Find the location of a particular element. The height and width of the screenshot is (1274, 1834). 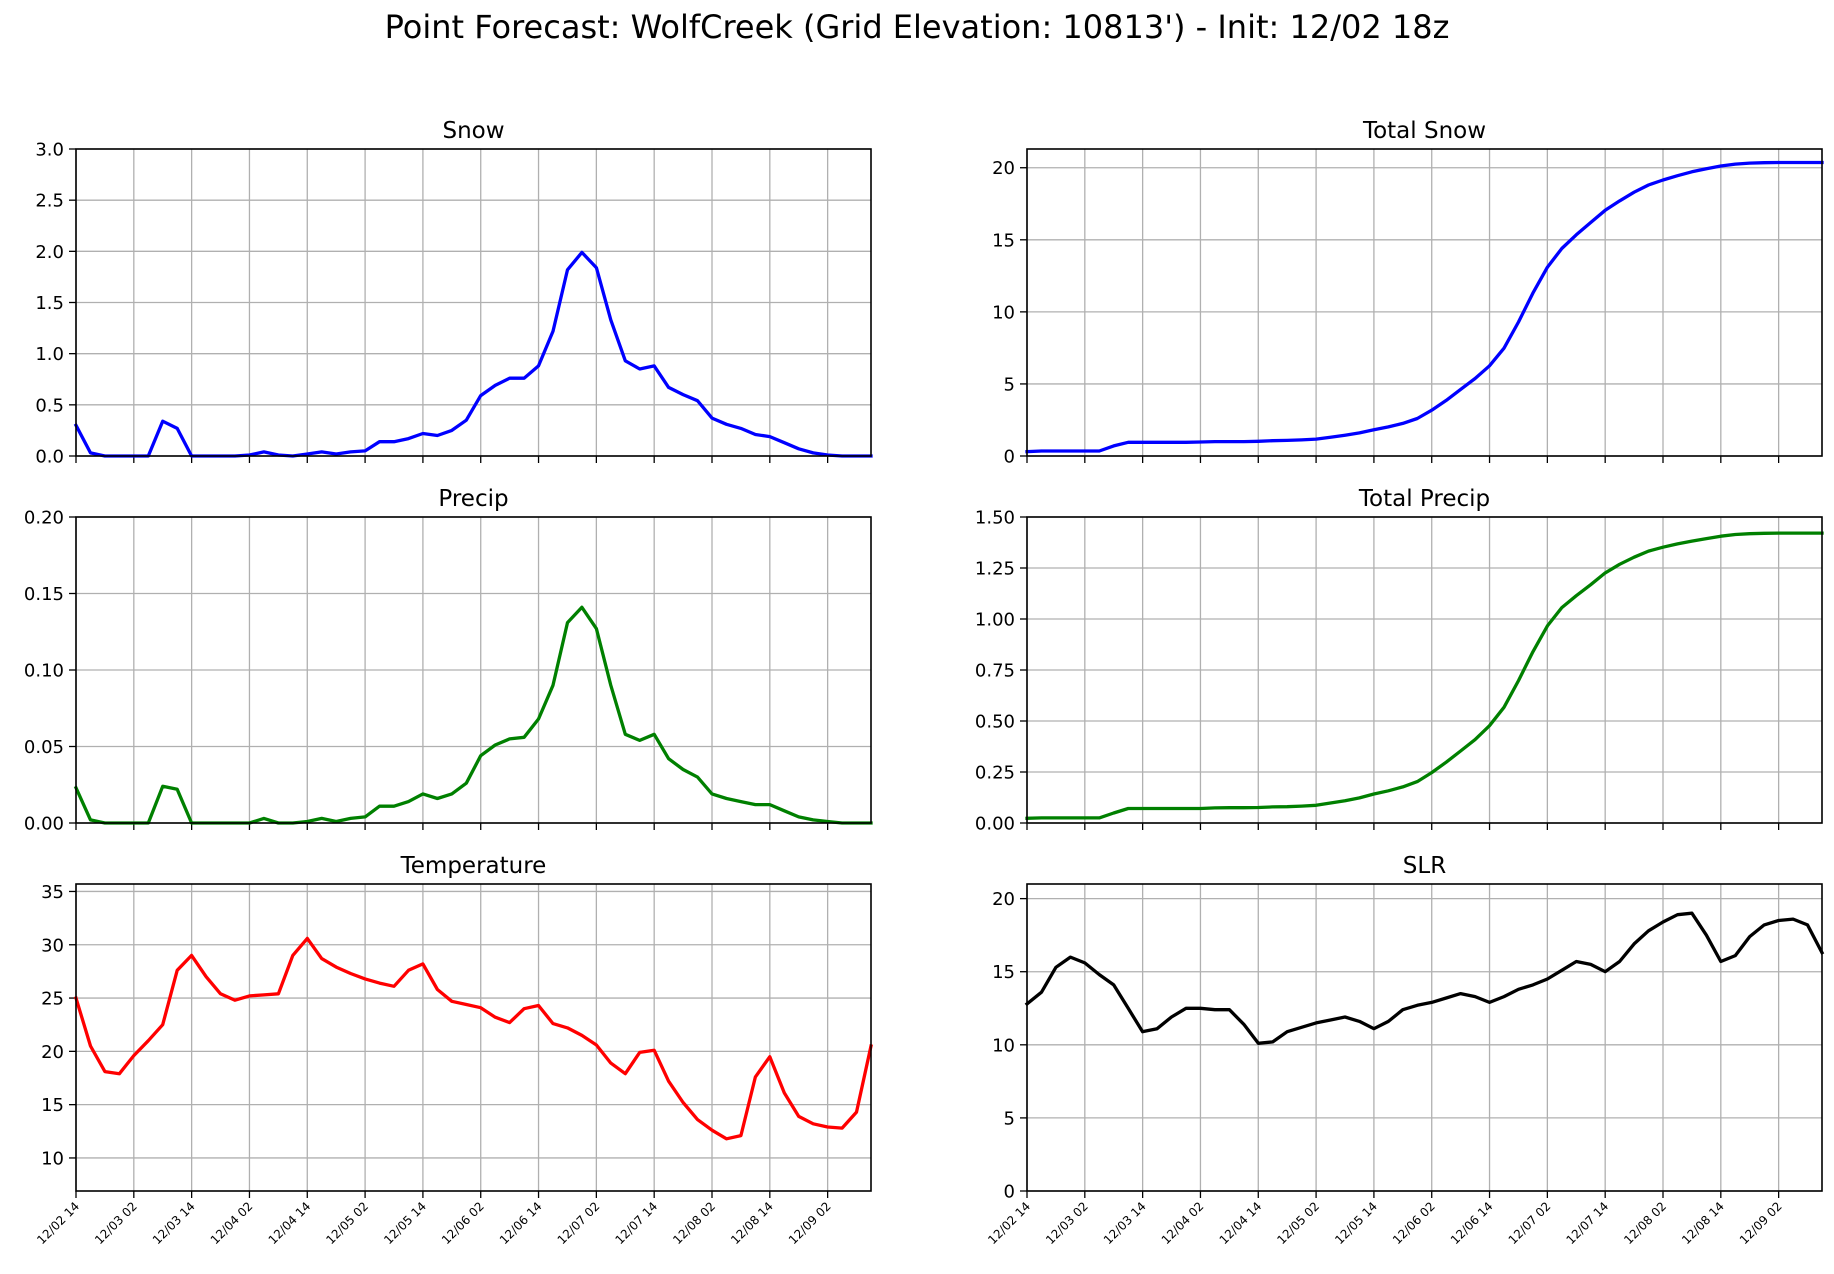

y-tick-label: 2.0 is located at coordinates (49, 252).